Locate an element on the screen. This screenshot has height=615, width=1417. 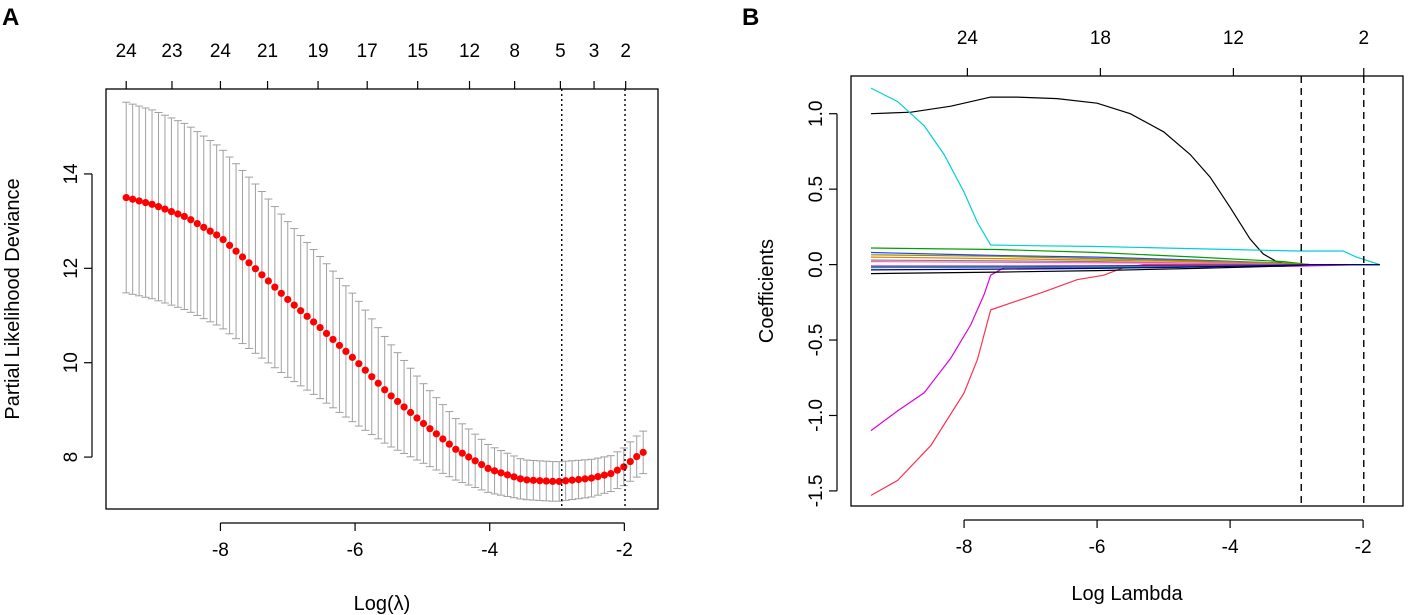
a-top-tick-label: 21 is located at coordinates (267, 51).